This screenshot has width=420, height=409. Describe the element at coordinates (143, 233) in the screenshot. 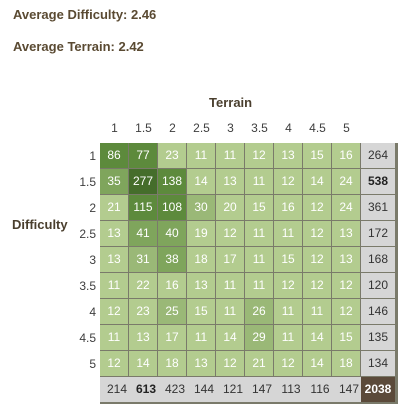

I see `matrix-cell: 41` at that location.